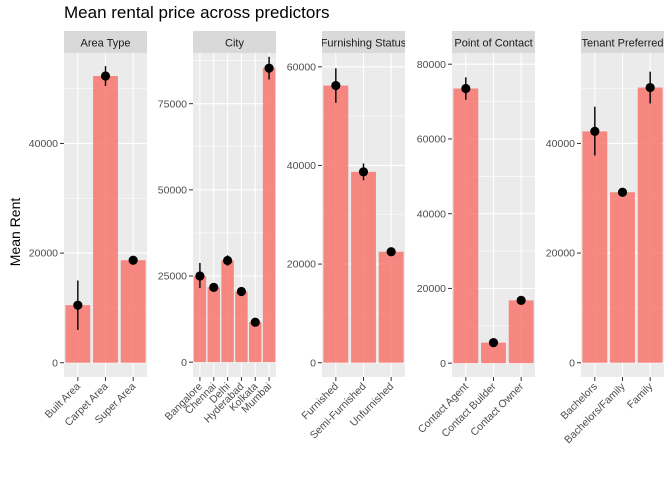 The width and height of the screenshot is (672, 480). I want to click on facet-strip-label: Point of Contact, so click(493, 44).